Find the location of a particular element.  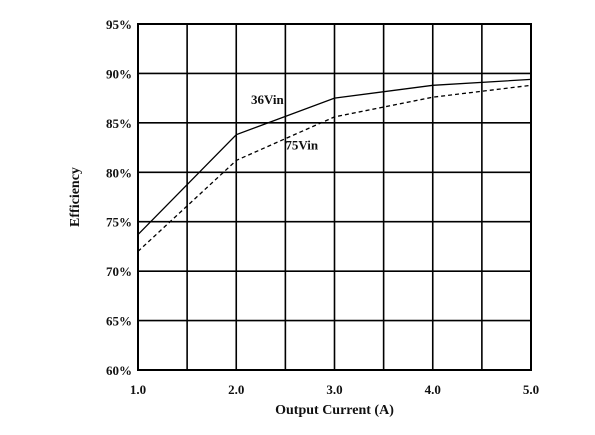

y-tick-label: 95% is located at coordinates (119, 24).